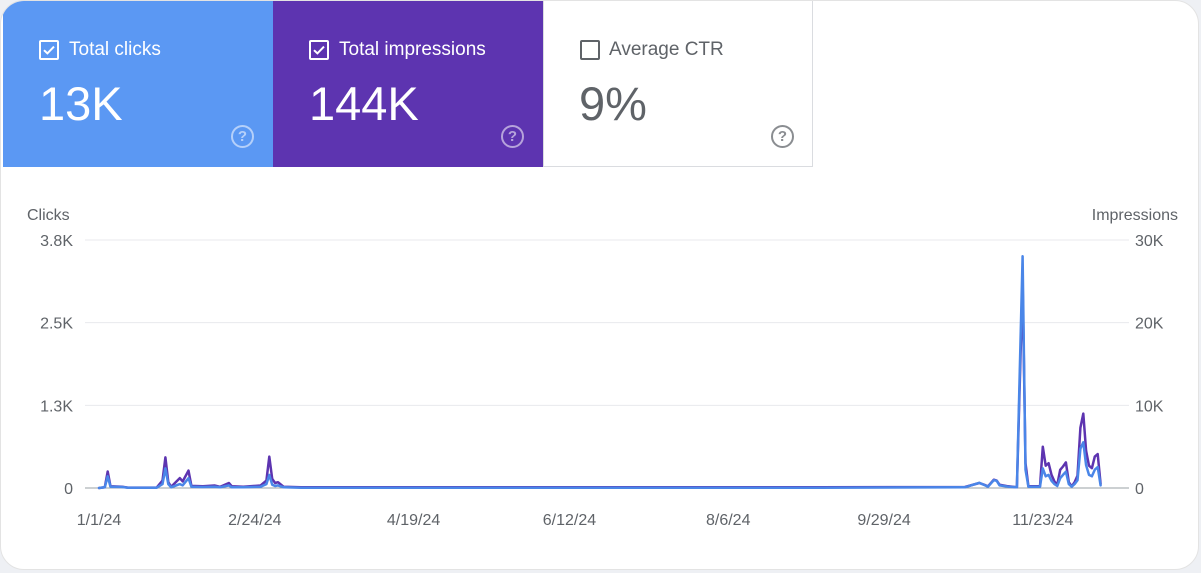 The width and height of the screenshot is (1201, 573). Describe the element at coordinates (364, 103) in the screenshot. I see `total-impressions-value: 144K` at that location.